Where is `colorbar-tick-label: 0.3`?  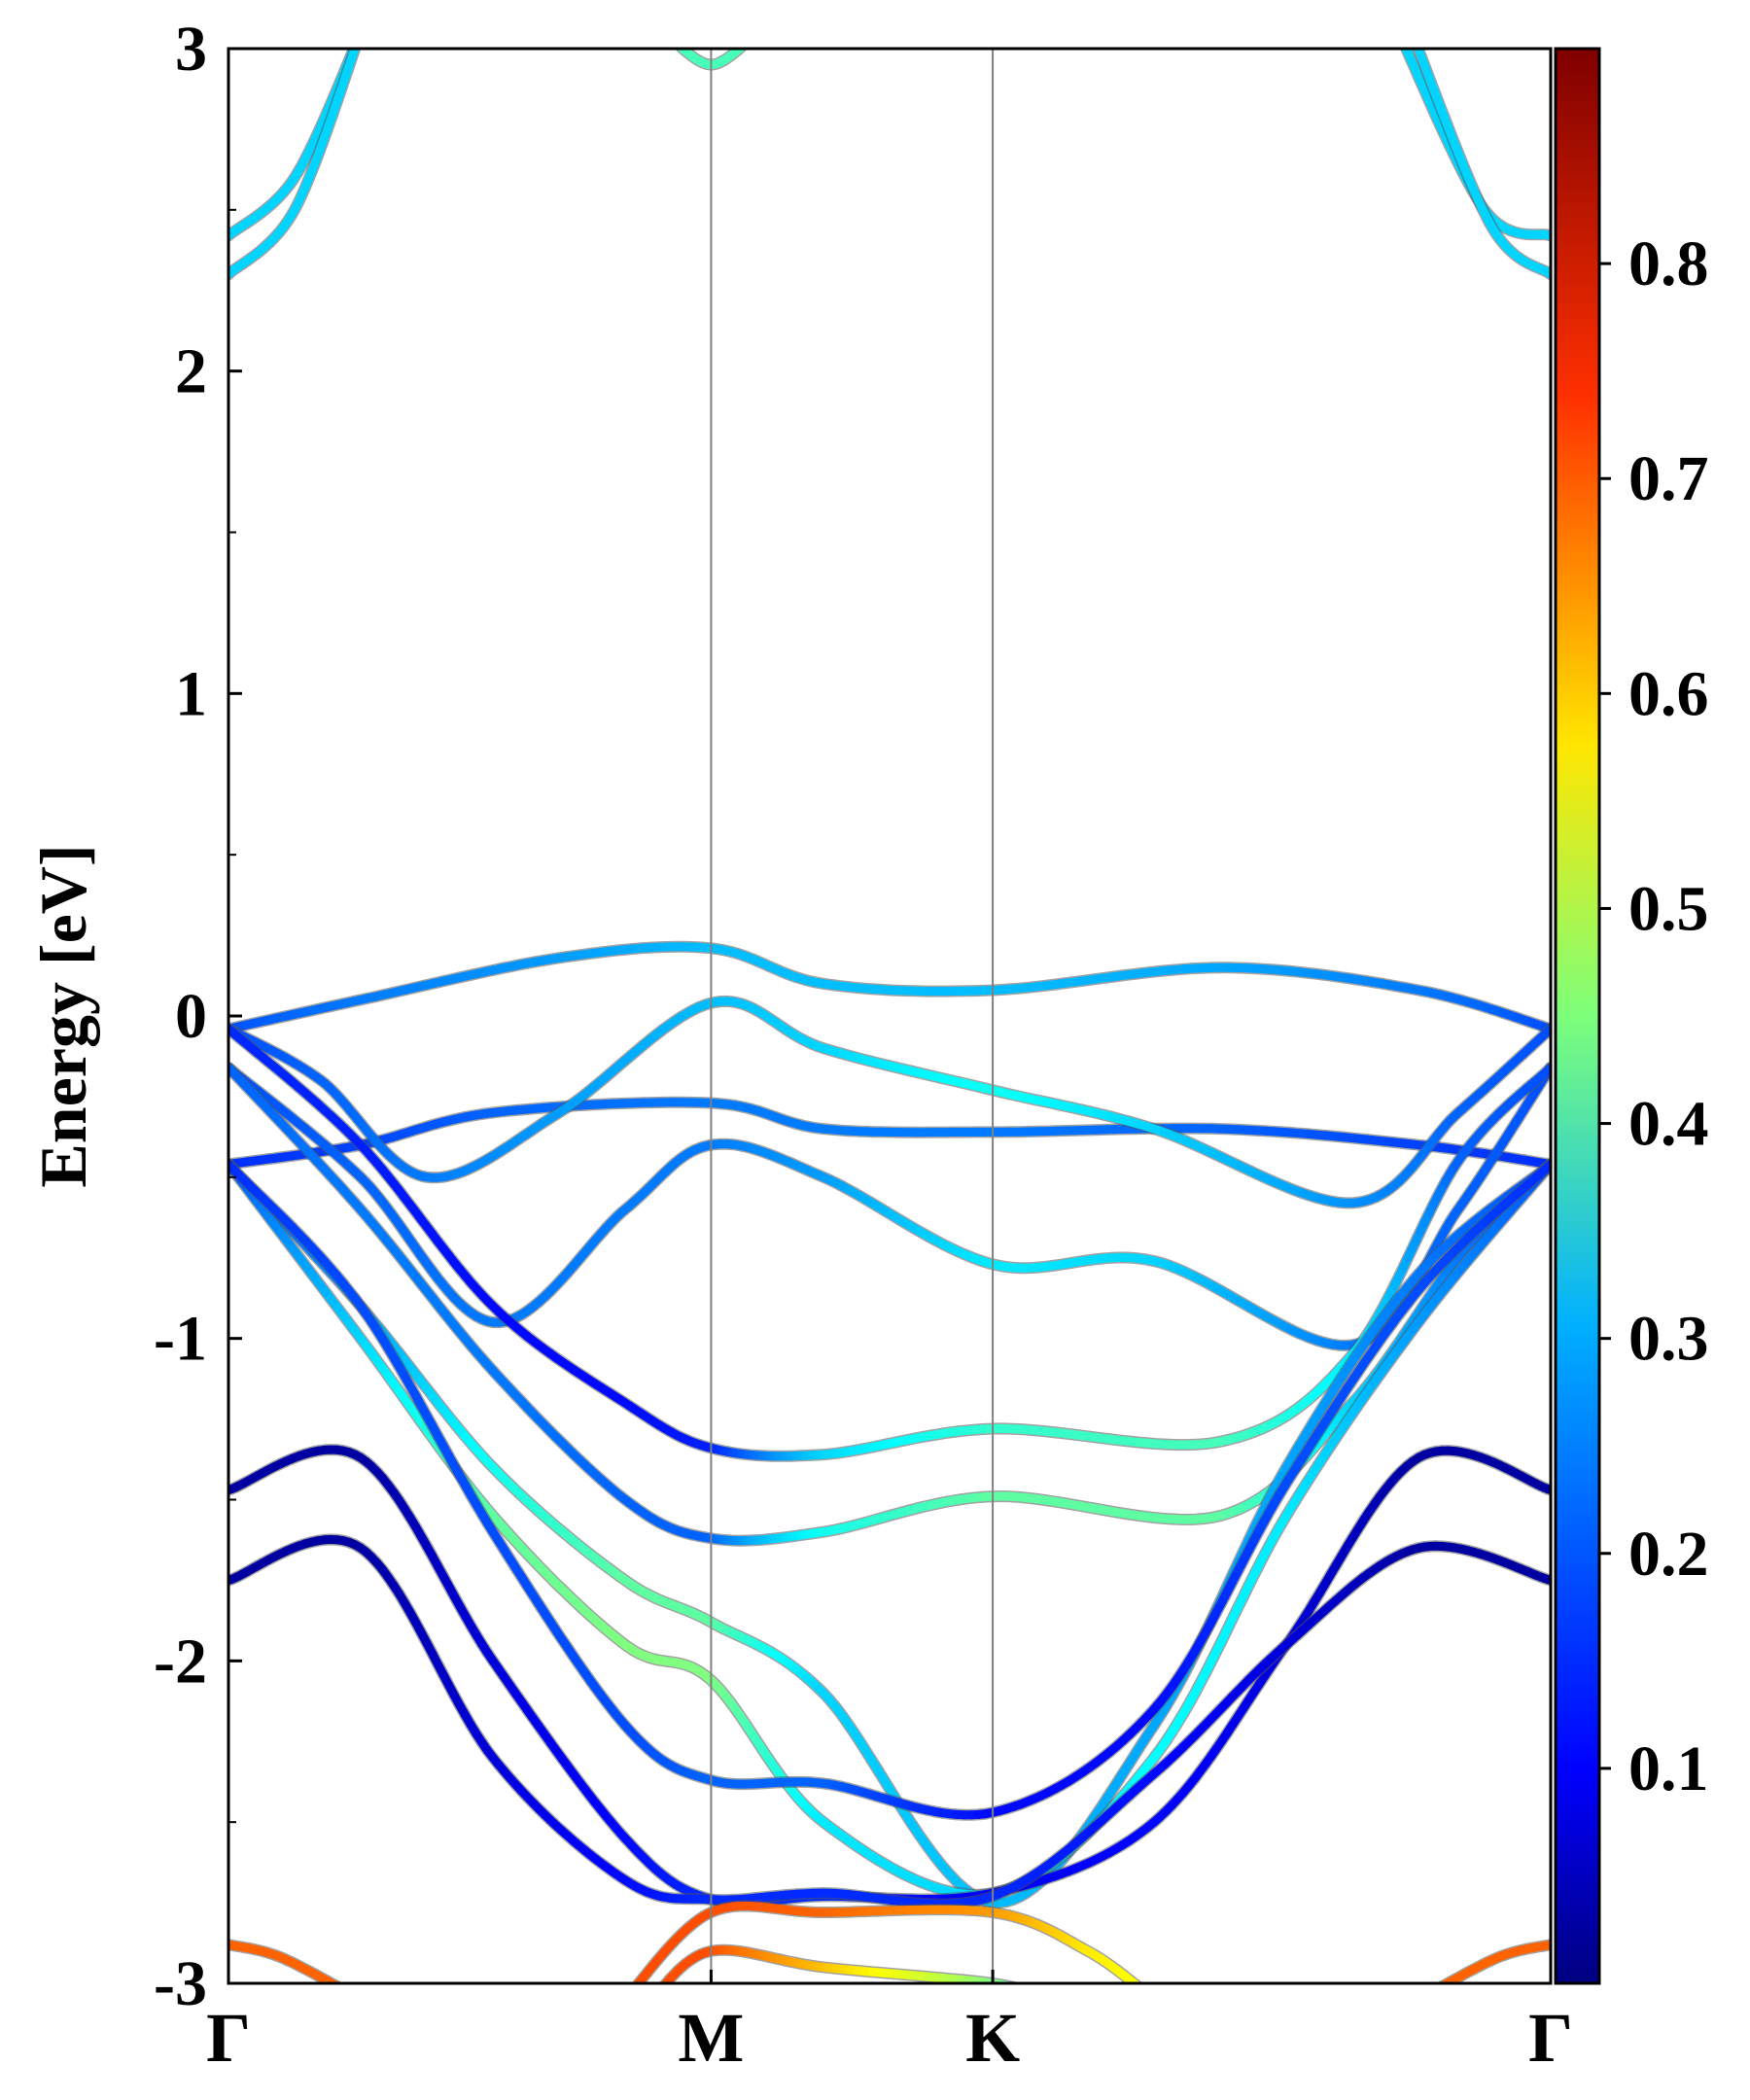 colorbar-tick-label: 0.3 is located at coordinates (1668, 1339).